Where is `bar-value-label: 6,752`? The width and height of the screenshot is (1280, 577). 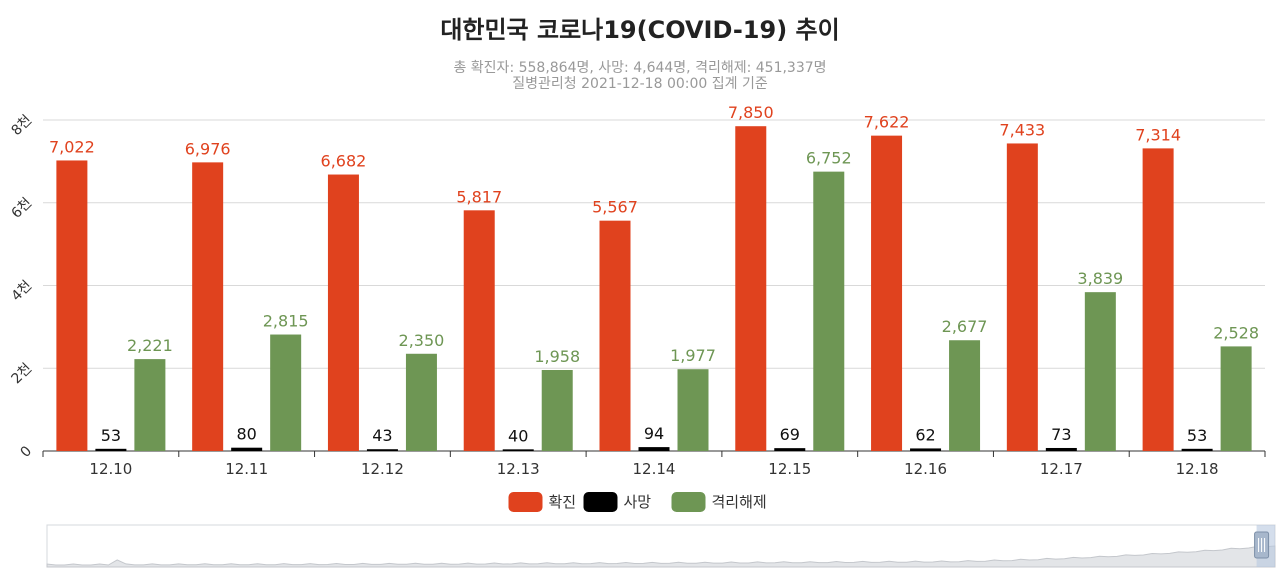
bar-value-label: 6,752 is located at coordinates (829, 158).